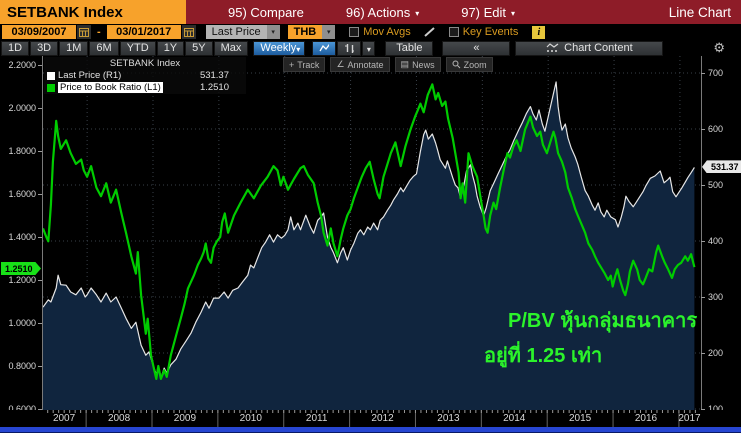  Describe the element at coordinates (316, 418) in the screenshot. I see `year-label: 2011` at that location.